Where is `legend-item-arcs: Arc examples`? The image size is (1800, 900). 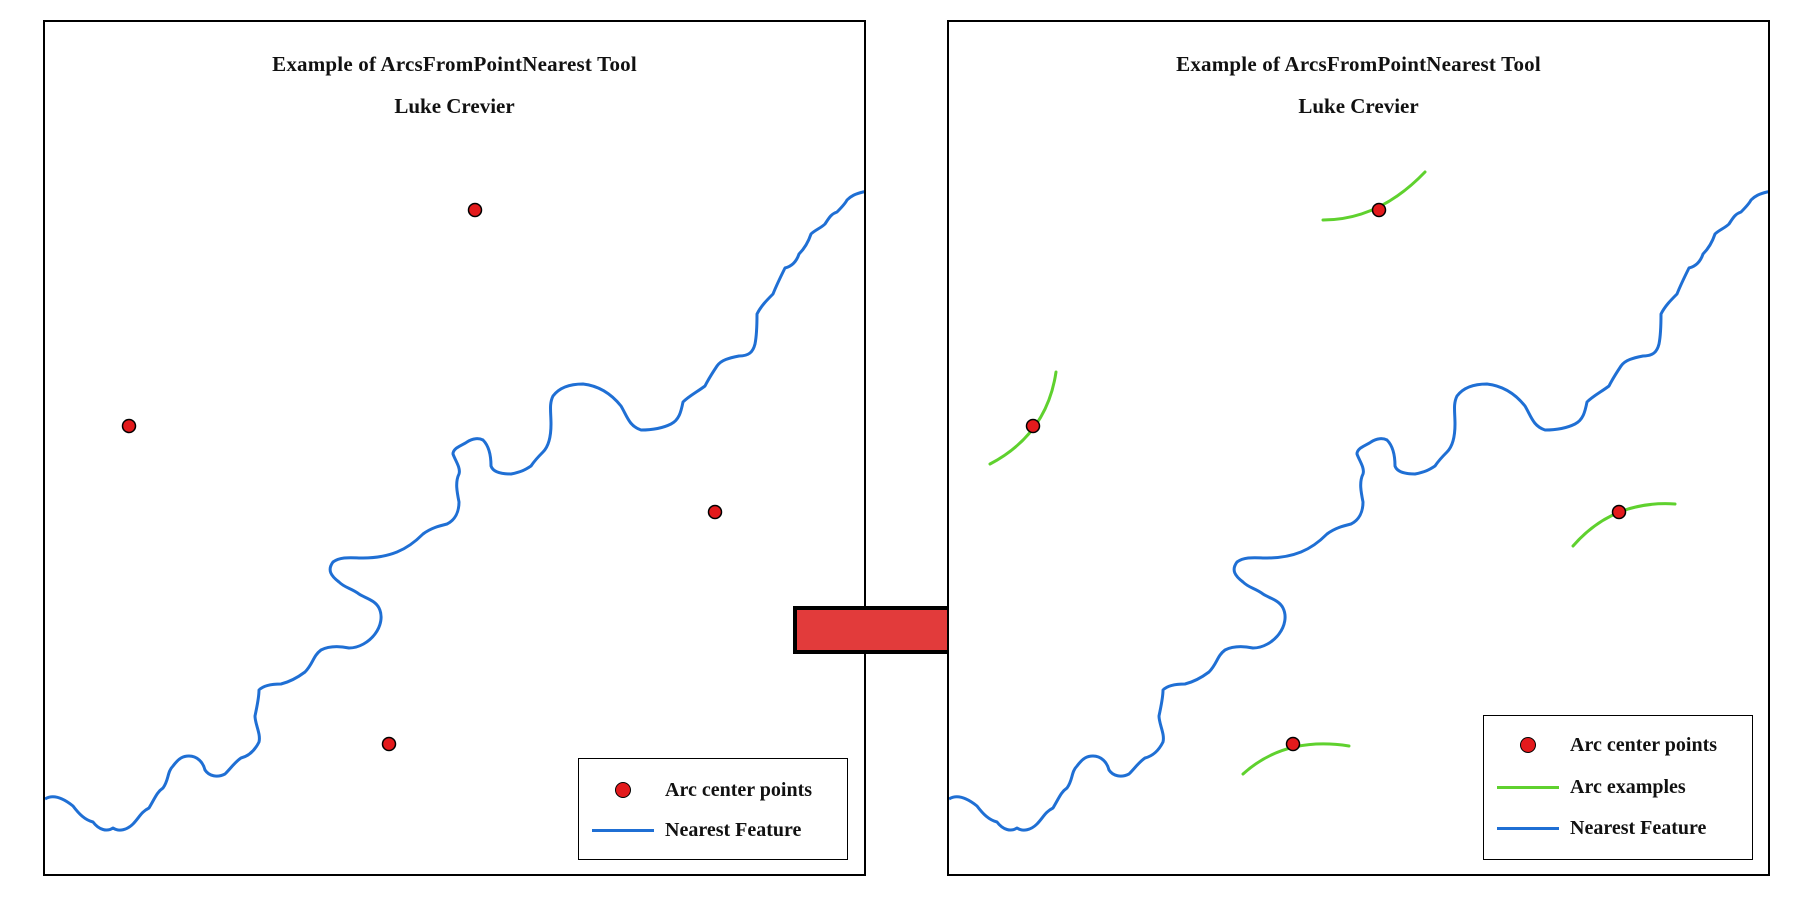
legend-item-arcs: Arc examples is located at coordinates (1618, 787).